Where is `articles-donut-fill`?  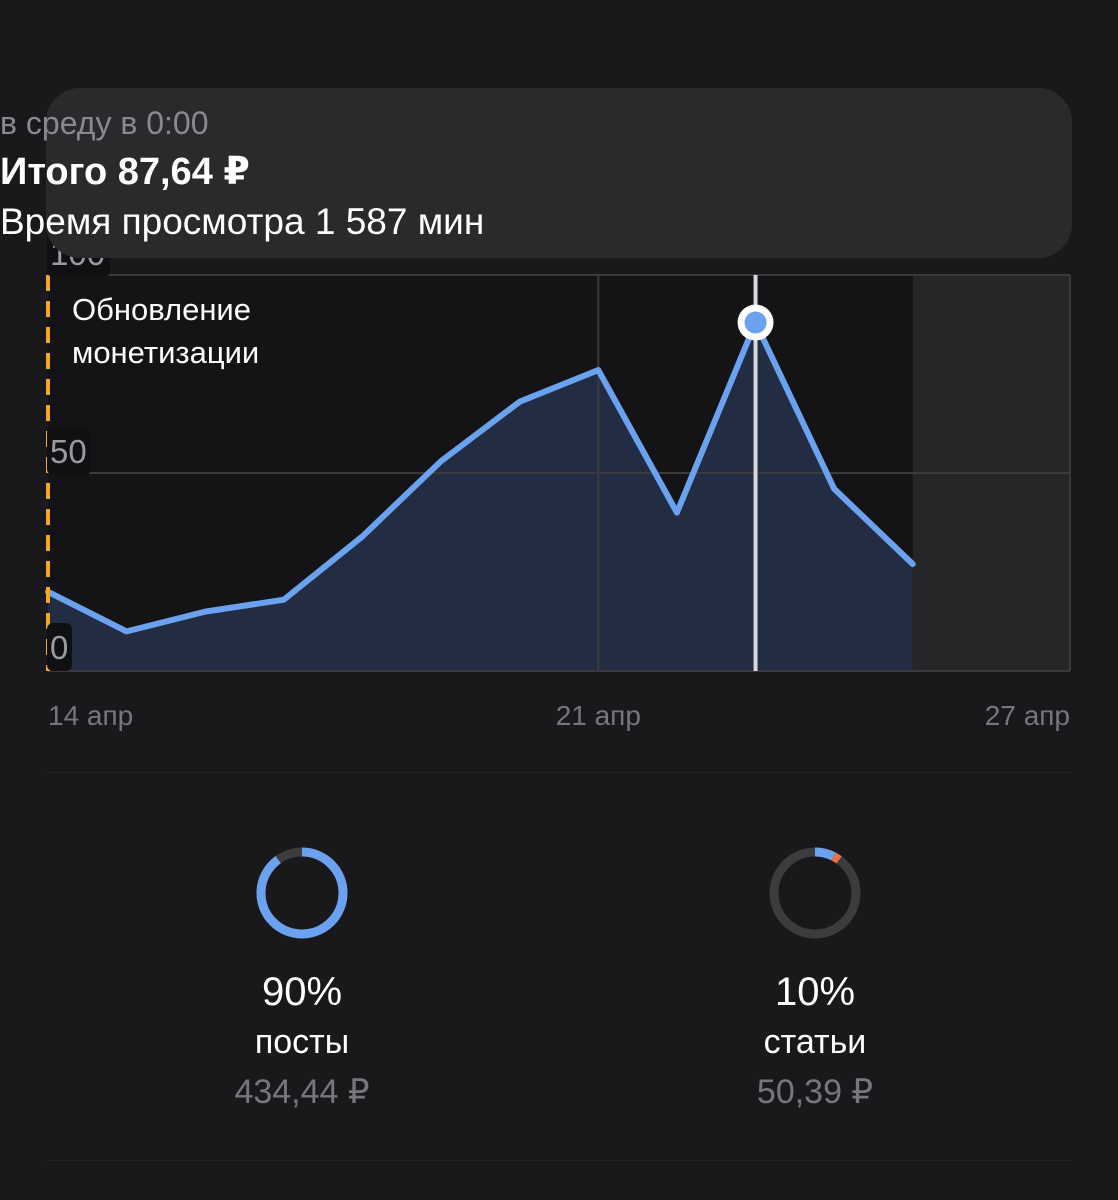
articles-donut-fill is located at coordinates (815, 893).